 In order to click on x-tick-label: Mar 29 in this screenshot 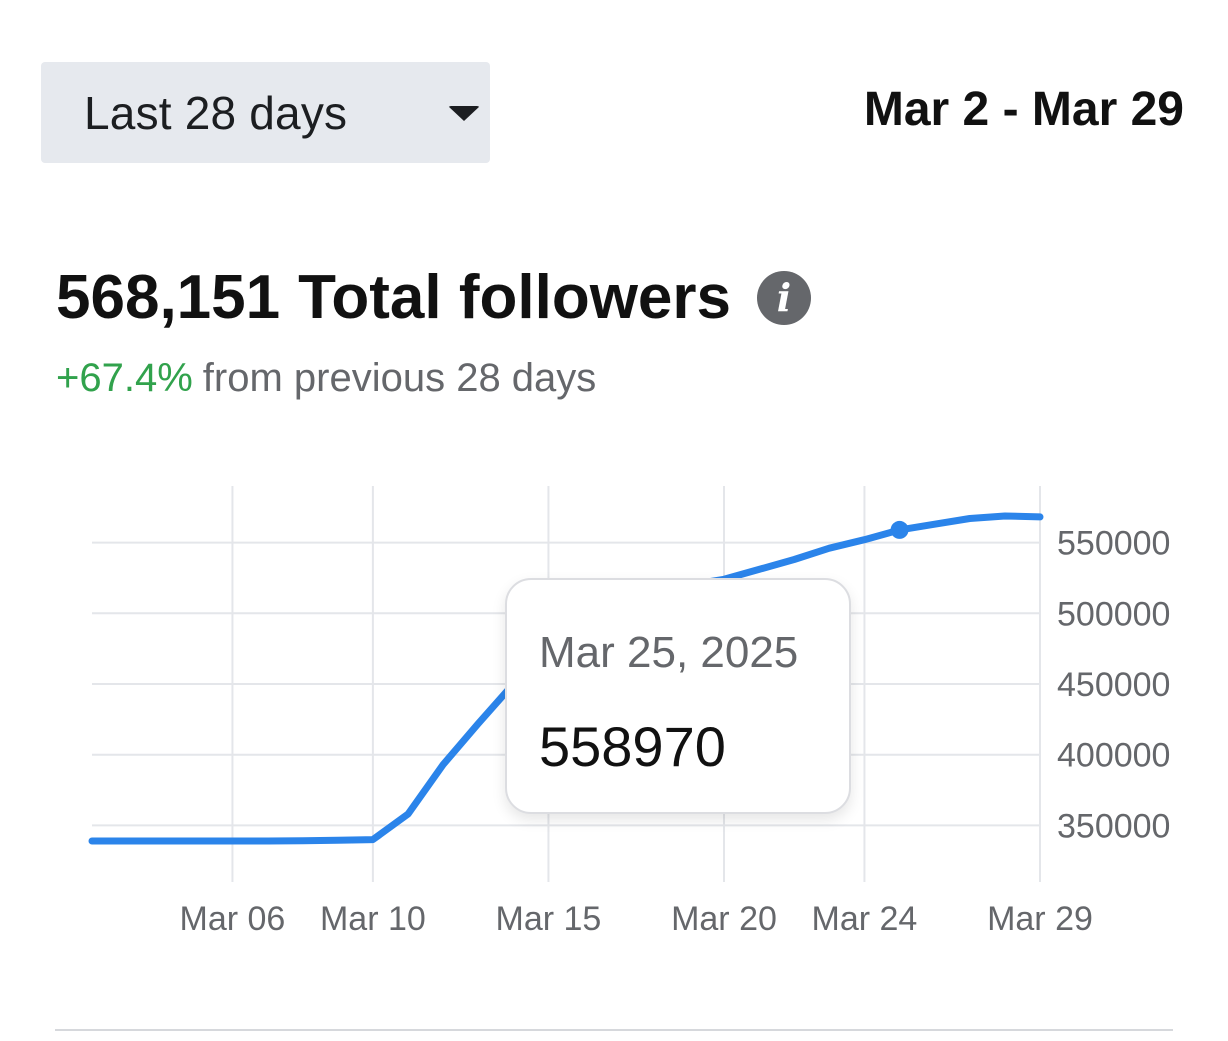, I will do `click(1040, 919)`.